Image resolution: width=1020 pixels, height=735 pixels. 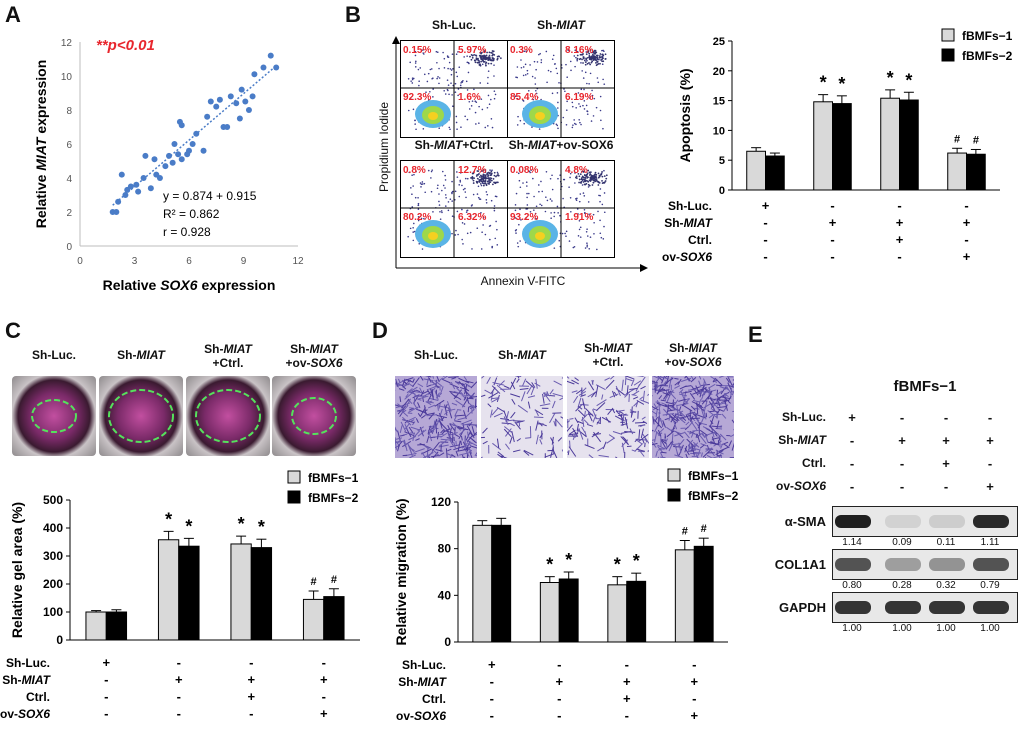 What do you see at coordinates (401, 571) in the screenshot?
I see `y-axis-title: Relative migration (%)` at bounding box center [401, 571].